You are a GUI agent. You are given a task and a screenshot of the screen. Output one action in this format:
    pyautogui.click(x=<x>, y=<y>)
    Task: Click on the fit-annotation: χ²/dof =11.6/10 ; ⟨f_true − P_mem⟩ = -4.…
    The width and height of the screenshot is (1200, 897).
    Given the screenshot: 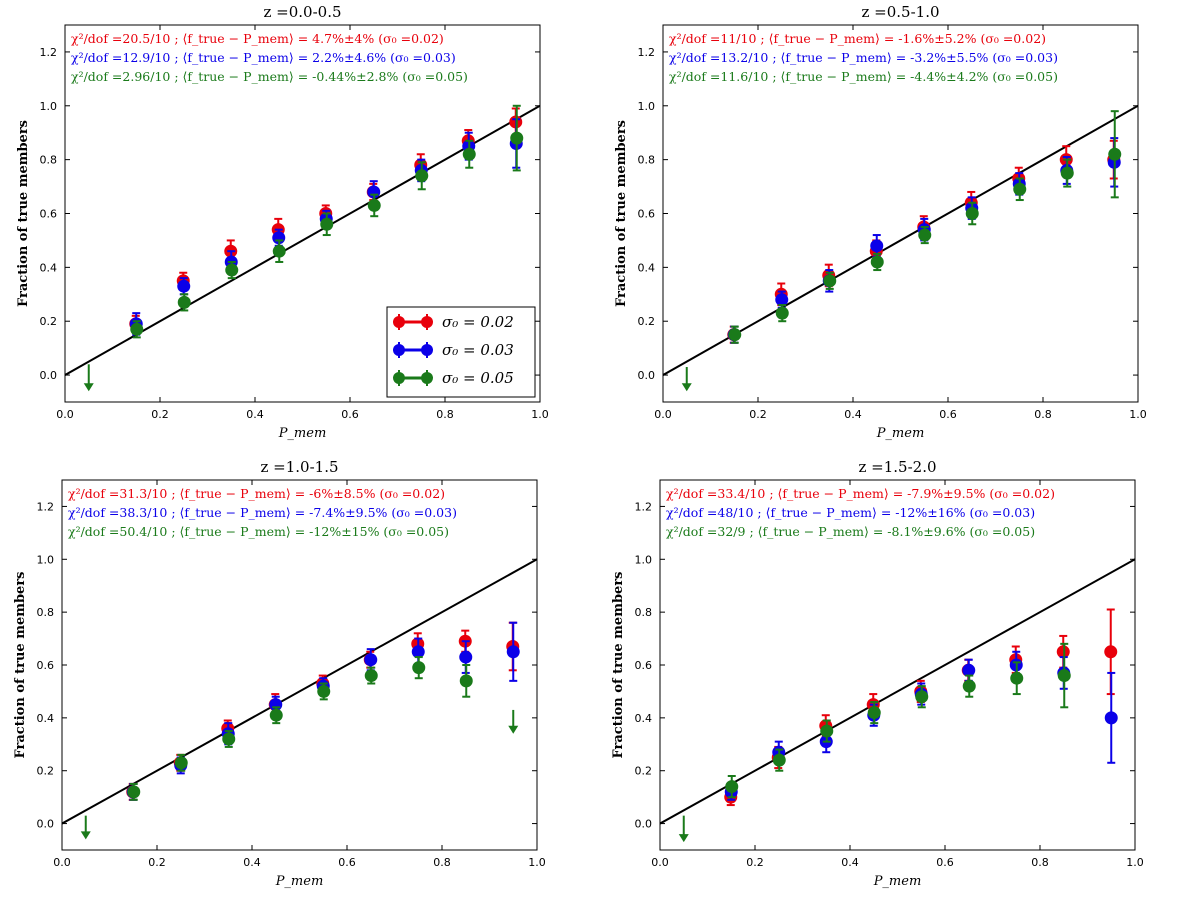 What is the action you would take?
    pyautogui.click(x=863, y=76)
    